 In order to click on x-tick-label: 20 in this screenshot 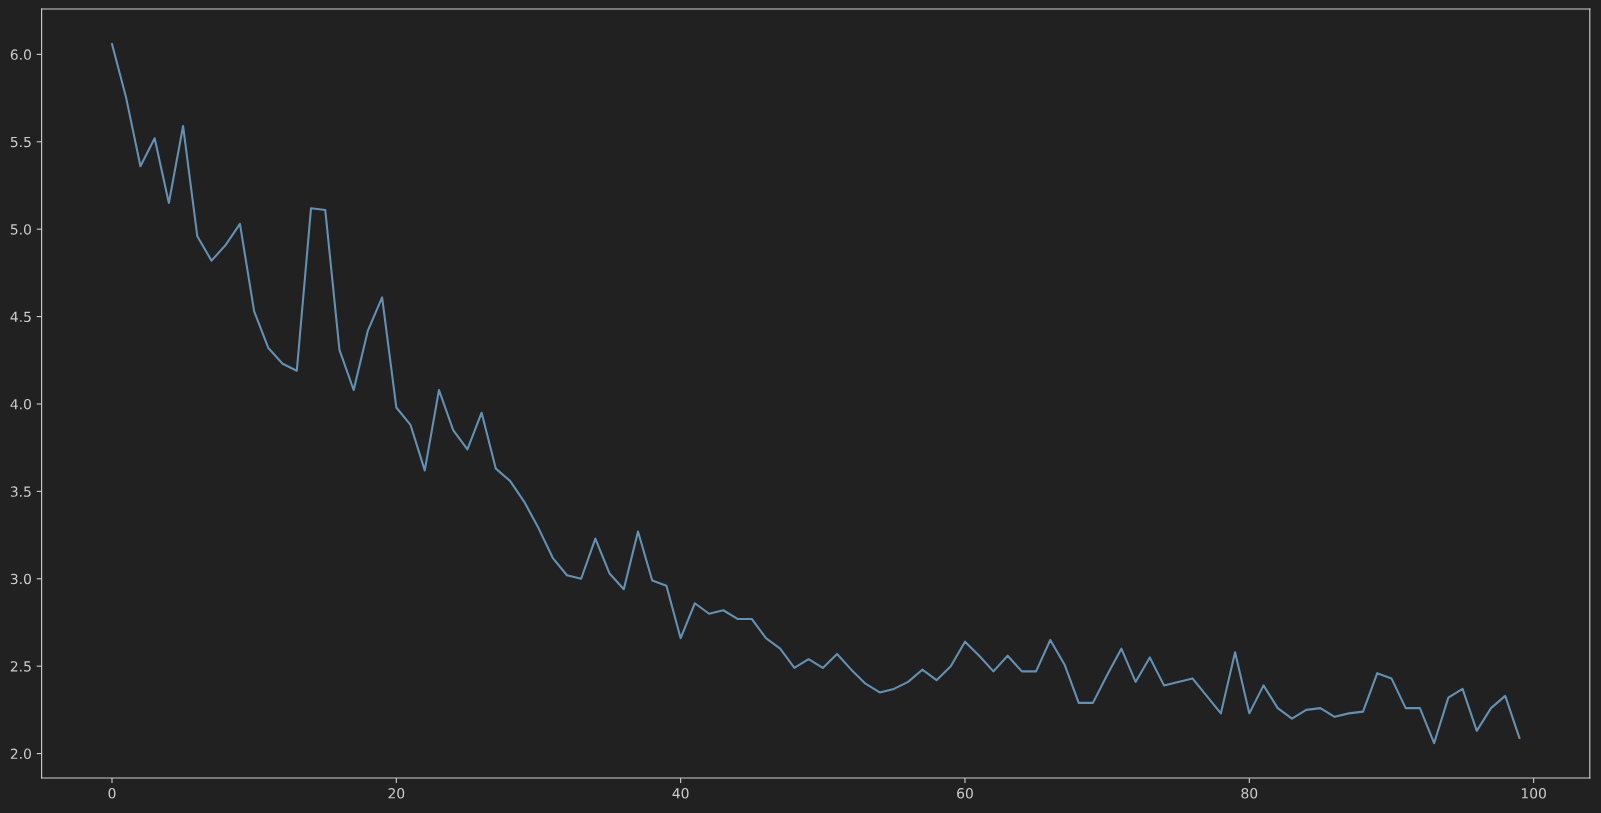, I will do `click(396, 793)`.